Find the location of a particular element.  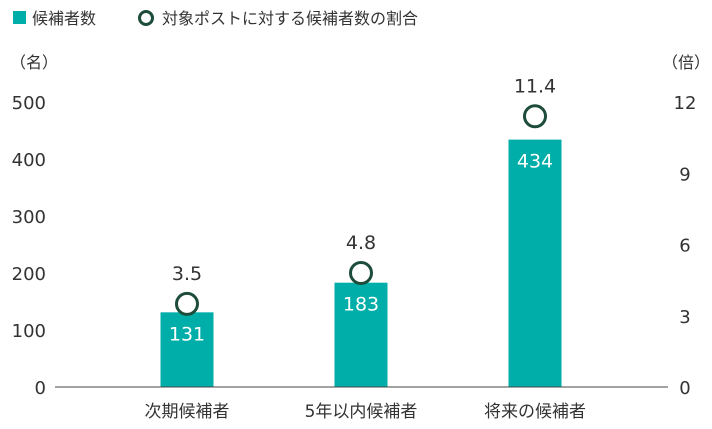

left-axis-unit: （名） is located at coordinates (34, 62).